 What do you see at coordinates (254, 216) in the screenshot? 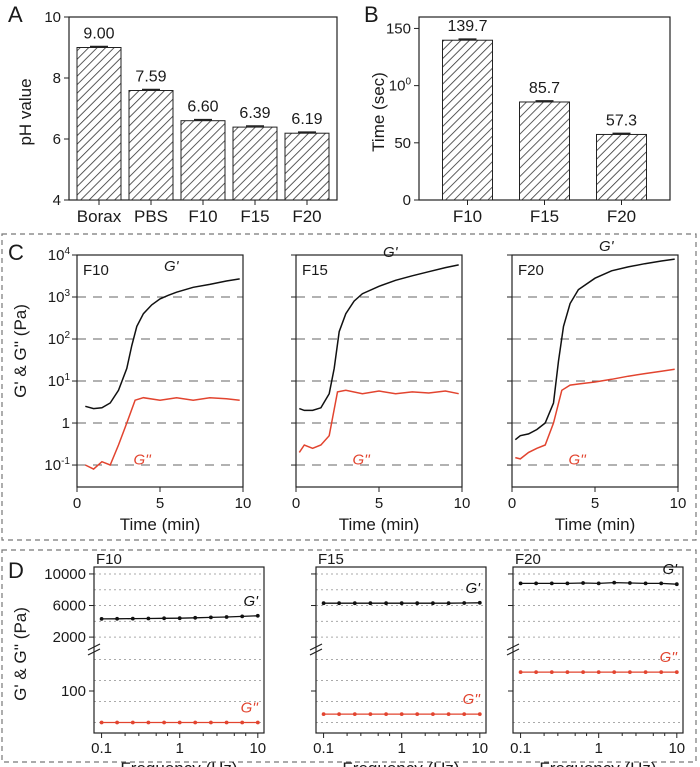
I see `panel-a-xtick-label-3: F15` at bounding box center [254, 216].